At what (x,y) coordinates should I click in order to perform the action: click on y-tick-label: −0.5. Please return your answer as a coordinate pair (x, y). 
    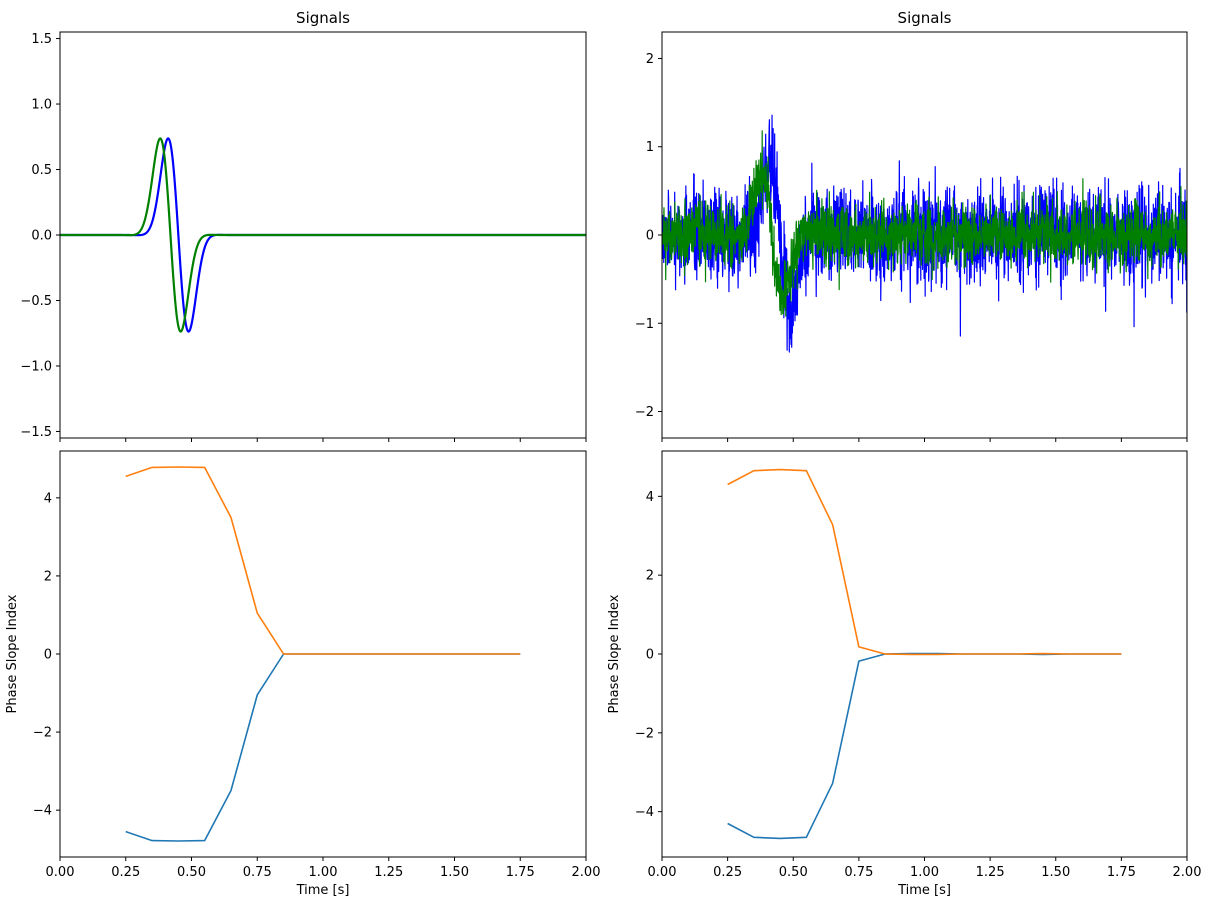
    Looking at the image, I should click on (36, 301).